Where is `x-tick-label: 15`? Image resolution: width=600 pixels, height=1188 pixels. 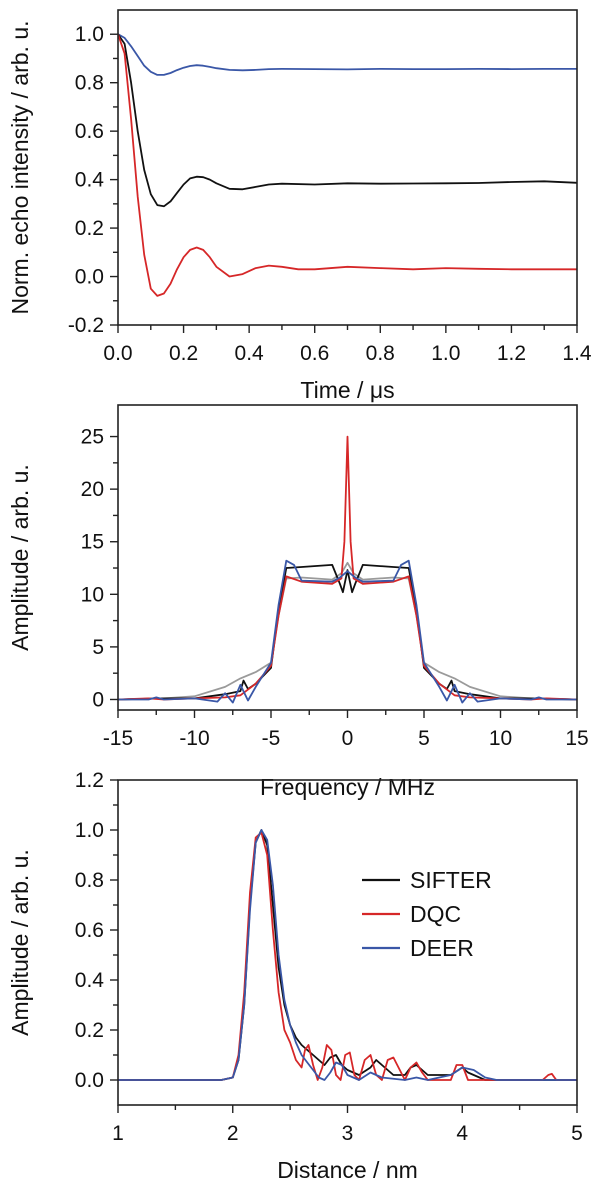
x-tick-label: 15 is located at coordinates (576, 738).